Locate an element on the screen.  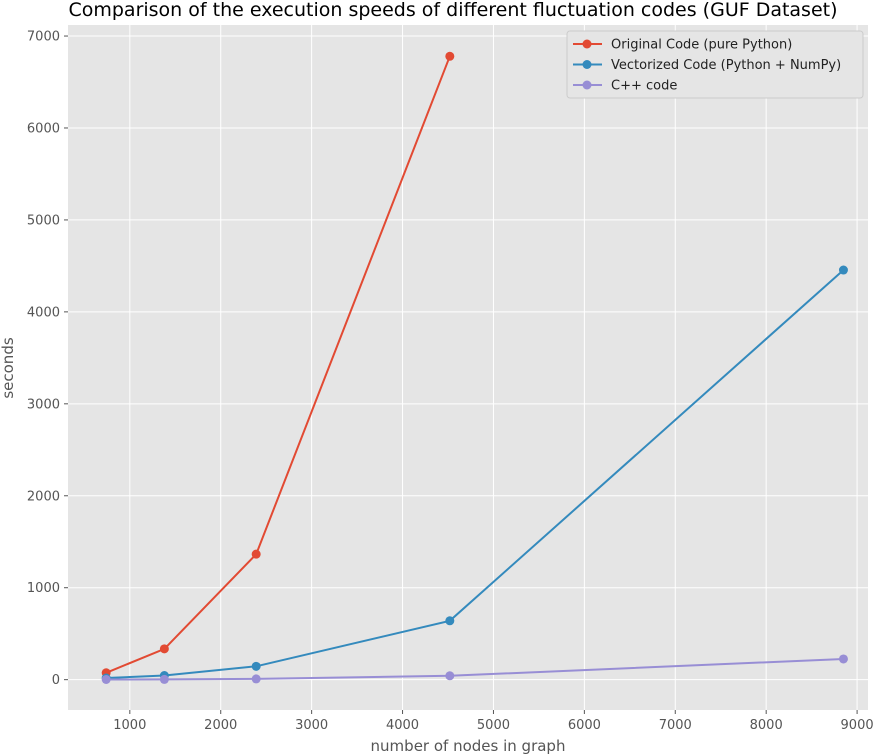
legend-label: C++ code is located at coordinates (644, 86).